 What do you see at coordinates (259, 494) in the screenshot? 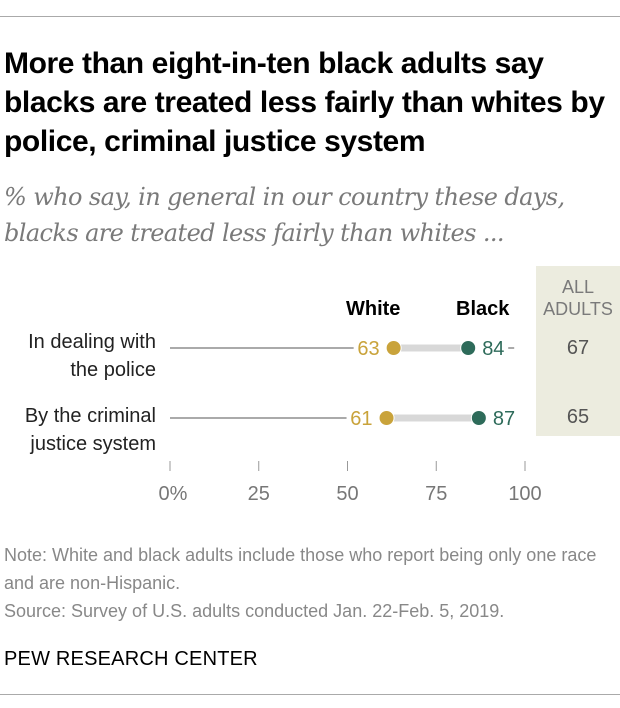
I see `x-tick-label-25: 25` at bounding box center [259, 494].